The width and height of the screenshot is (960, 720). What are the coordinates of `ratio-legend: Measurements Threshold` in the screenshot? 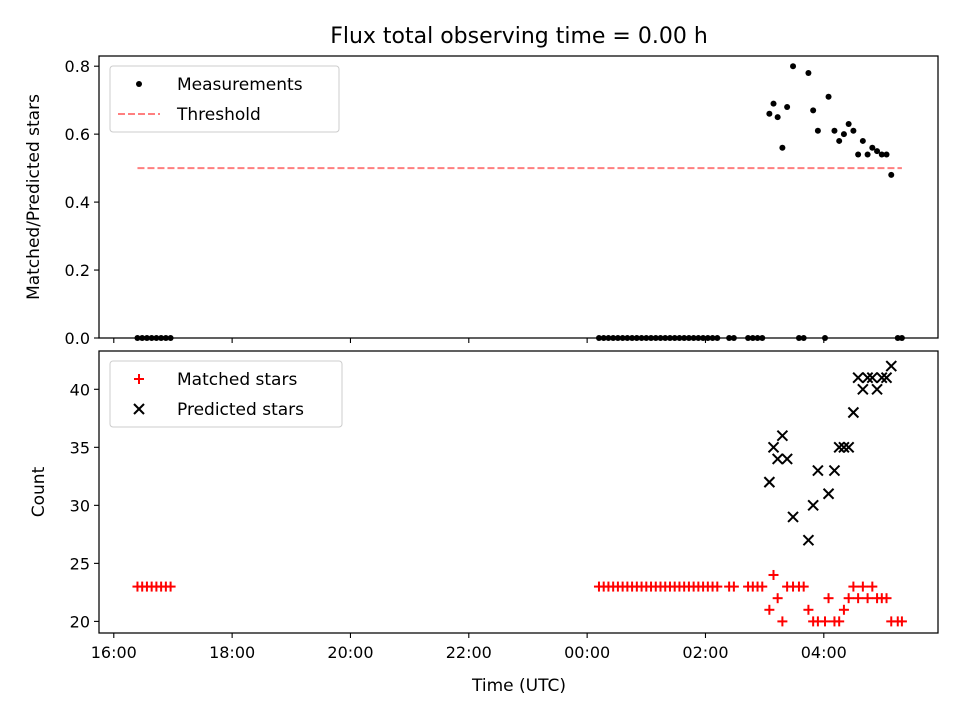 It's located at (224, 99).